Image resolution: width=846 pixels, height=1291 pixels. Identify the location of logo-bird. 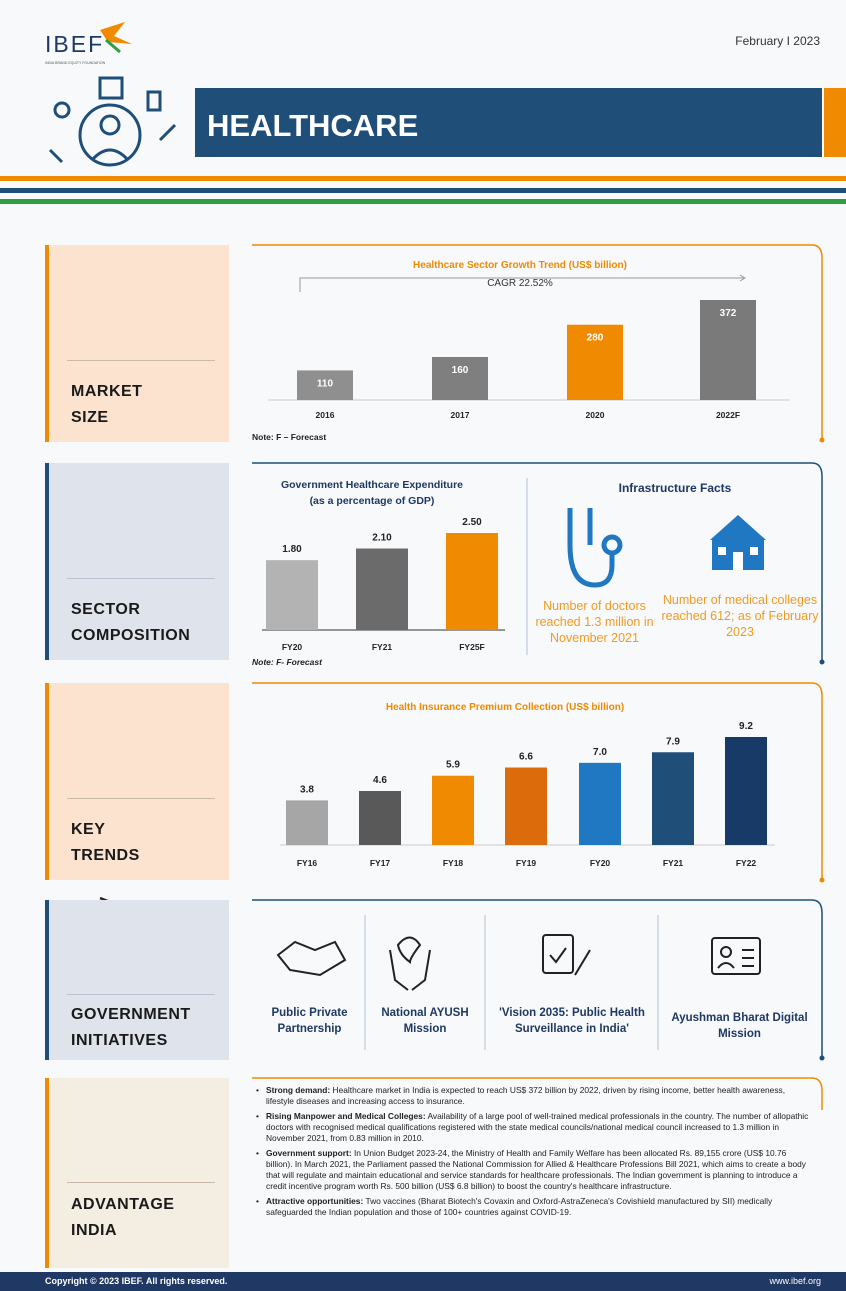
(116, 33).